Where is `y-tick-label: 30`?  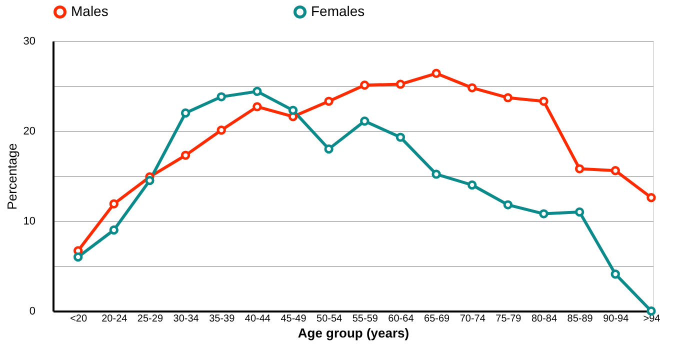 y-tick-label: 30 is located at coordinates (29, 42).